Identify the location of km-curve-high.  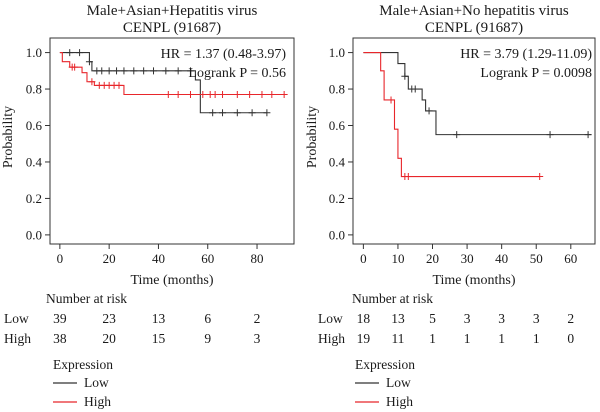
(451, 115).